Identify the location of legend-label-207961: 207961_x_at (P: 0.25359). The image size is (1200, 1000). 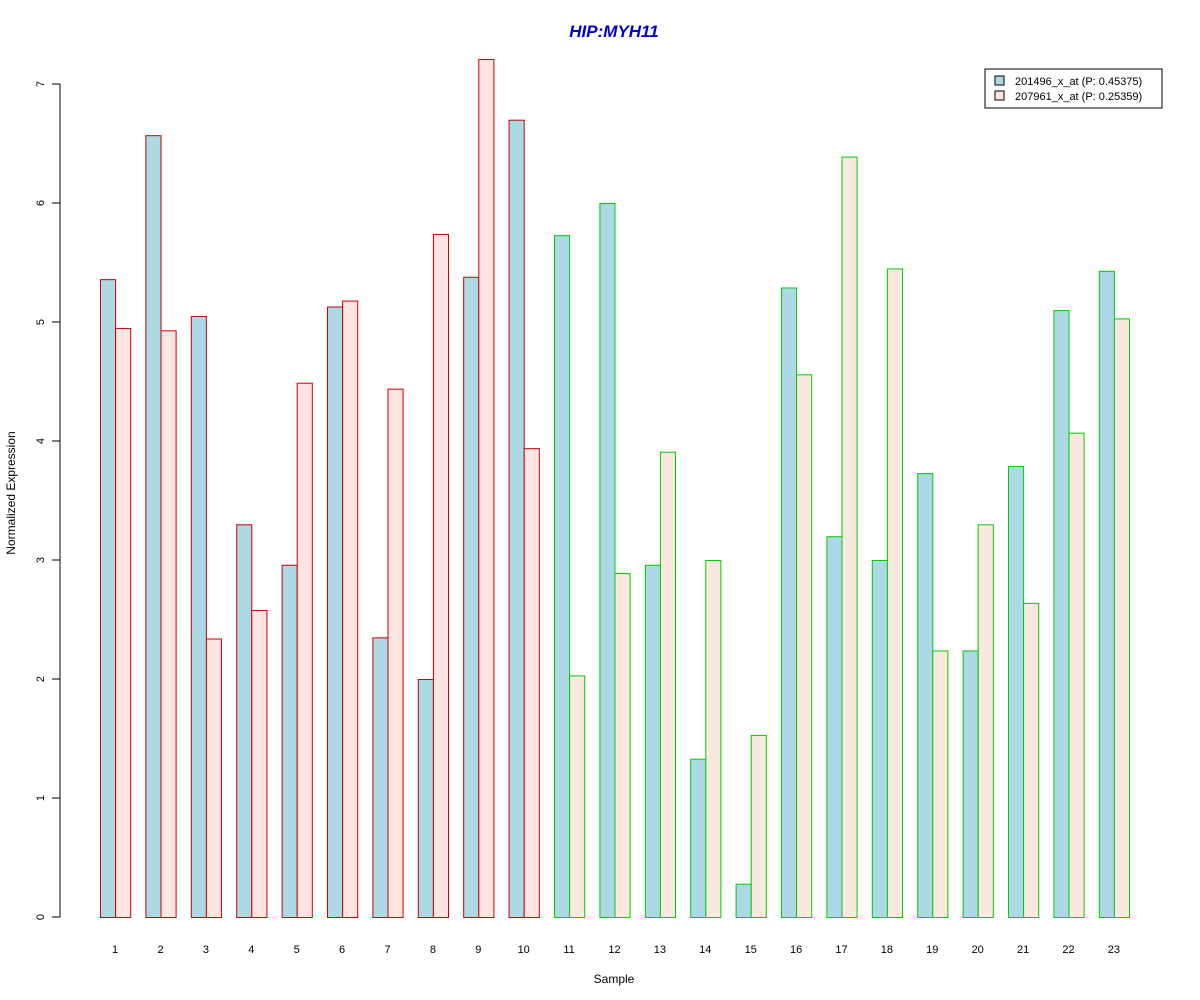
(1078, 97).